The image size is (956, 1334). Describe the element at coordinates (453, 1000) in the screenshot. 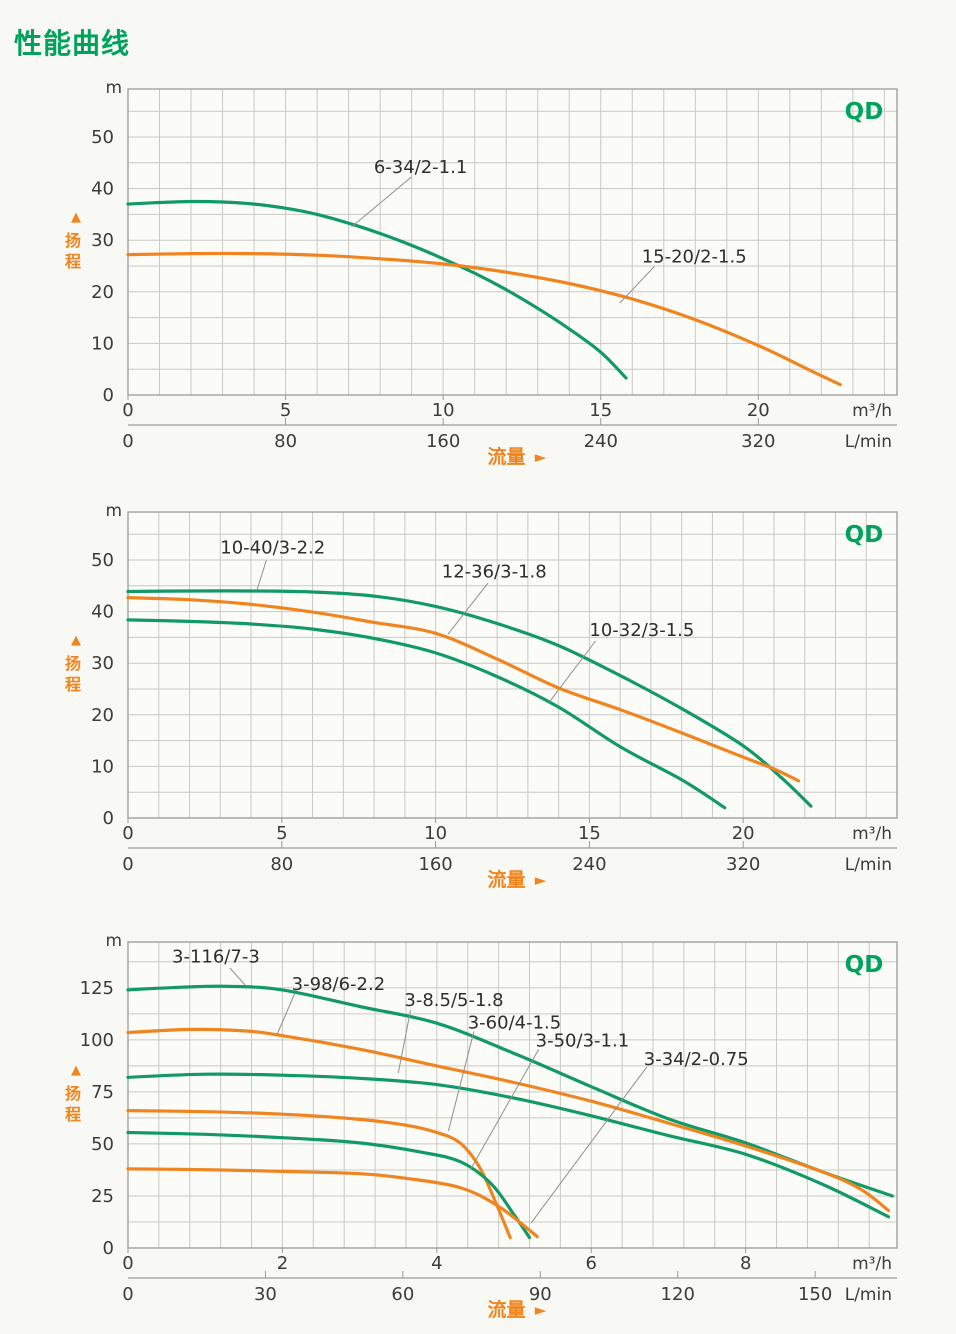

I see `series-label-3-8-5-5-1-8: 3-8.5/5-1.8` at that location.